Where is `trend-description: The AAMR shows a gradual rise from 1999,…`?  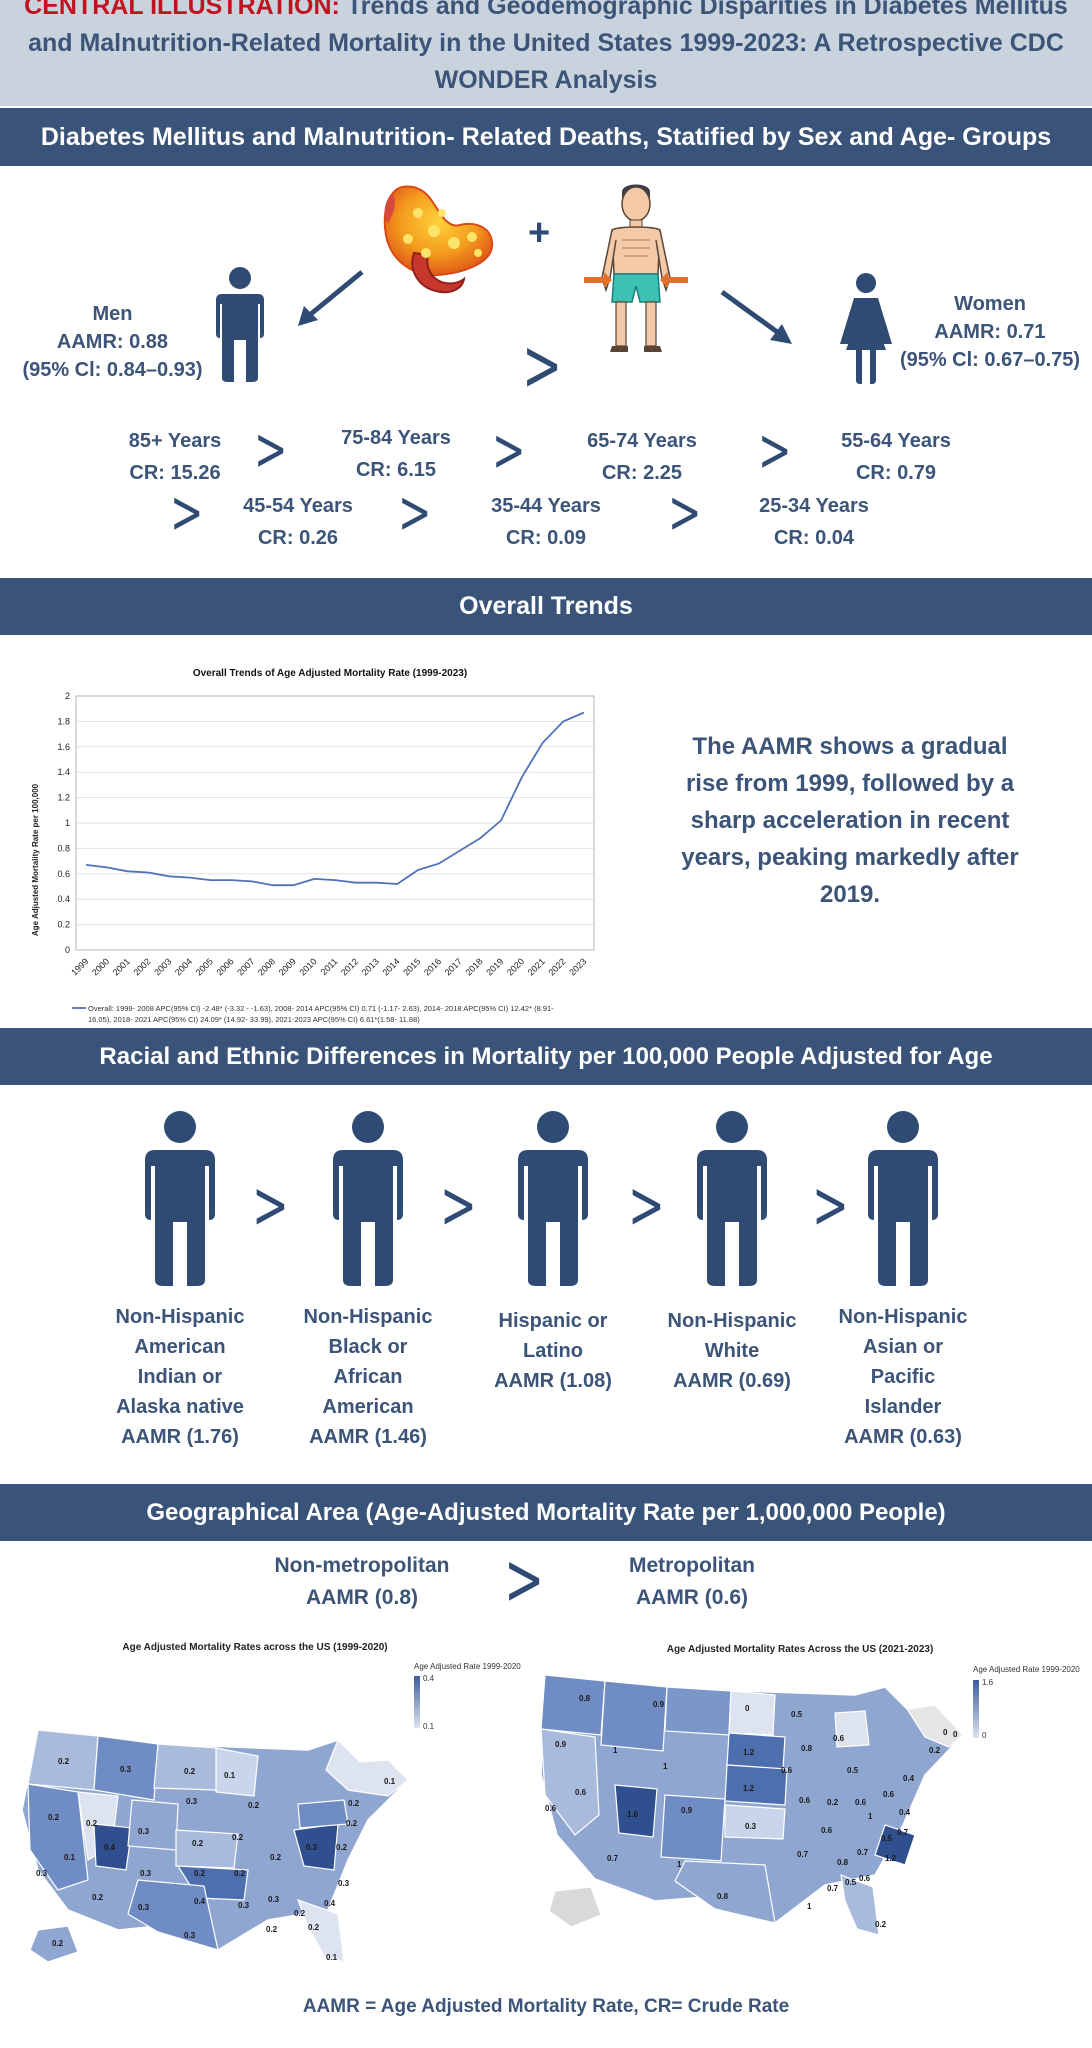
trend-description: The AAMR shows a gradual rise from 1999,… is located at coordinates (850, 820).